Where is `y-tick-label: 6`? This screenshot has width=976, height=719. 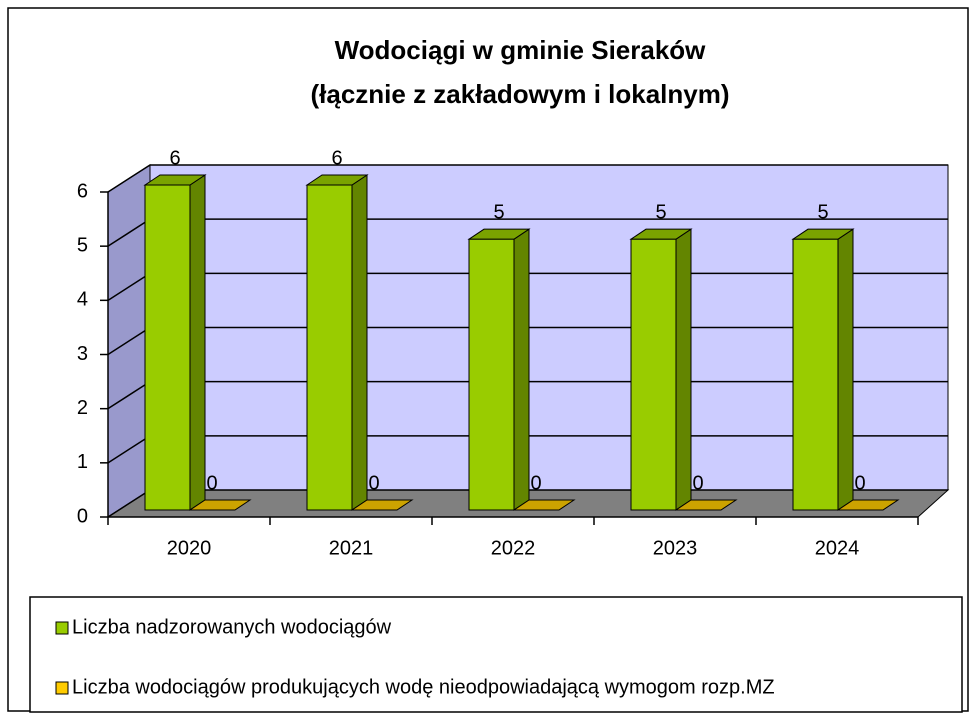
y-tick-label: 6 is located at coordinates (82, 191).